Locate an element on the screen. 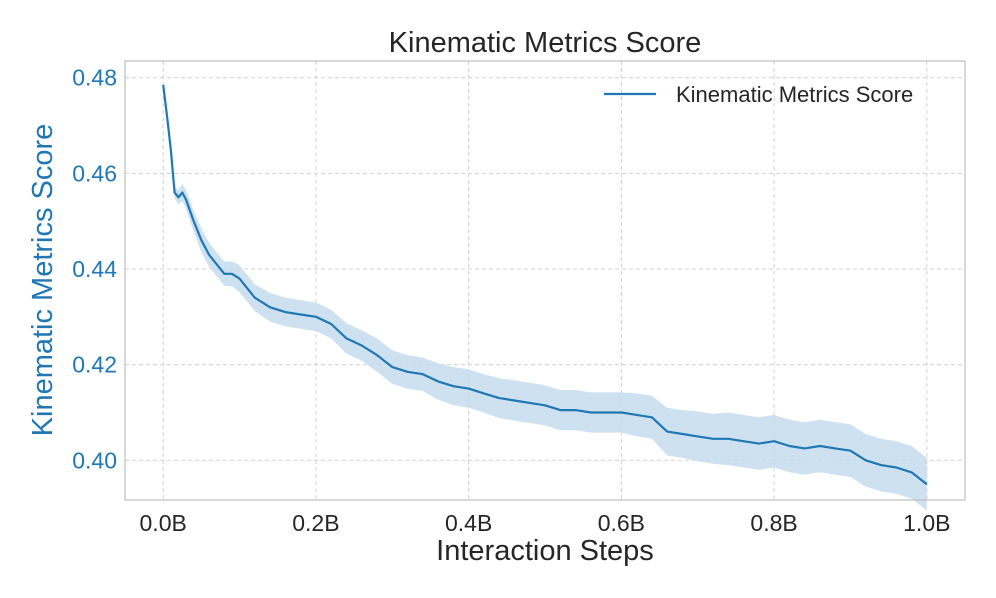 Image resolution: width=996 pixels, height=598 pixels. y-tick-label: 0.40 is located at coordinates (94, 460).